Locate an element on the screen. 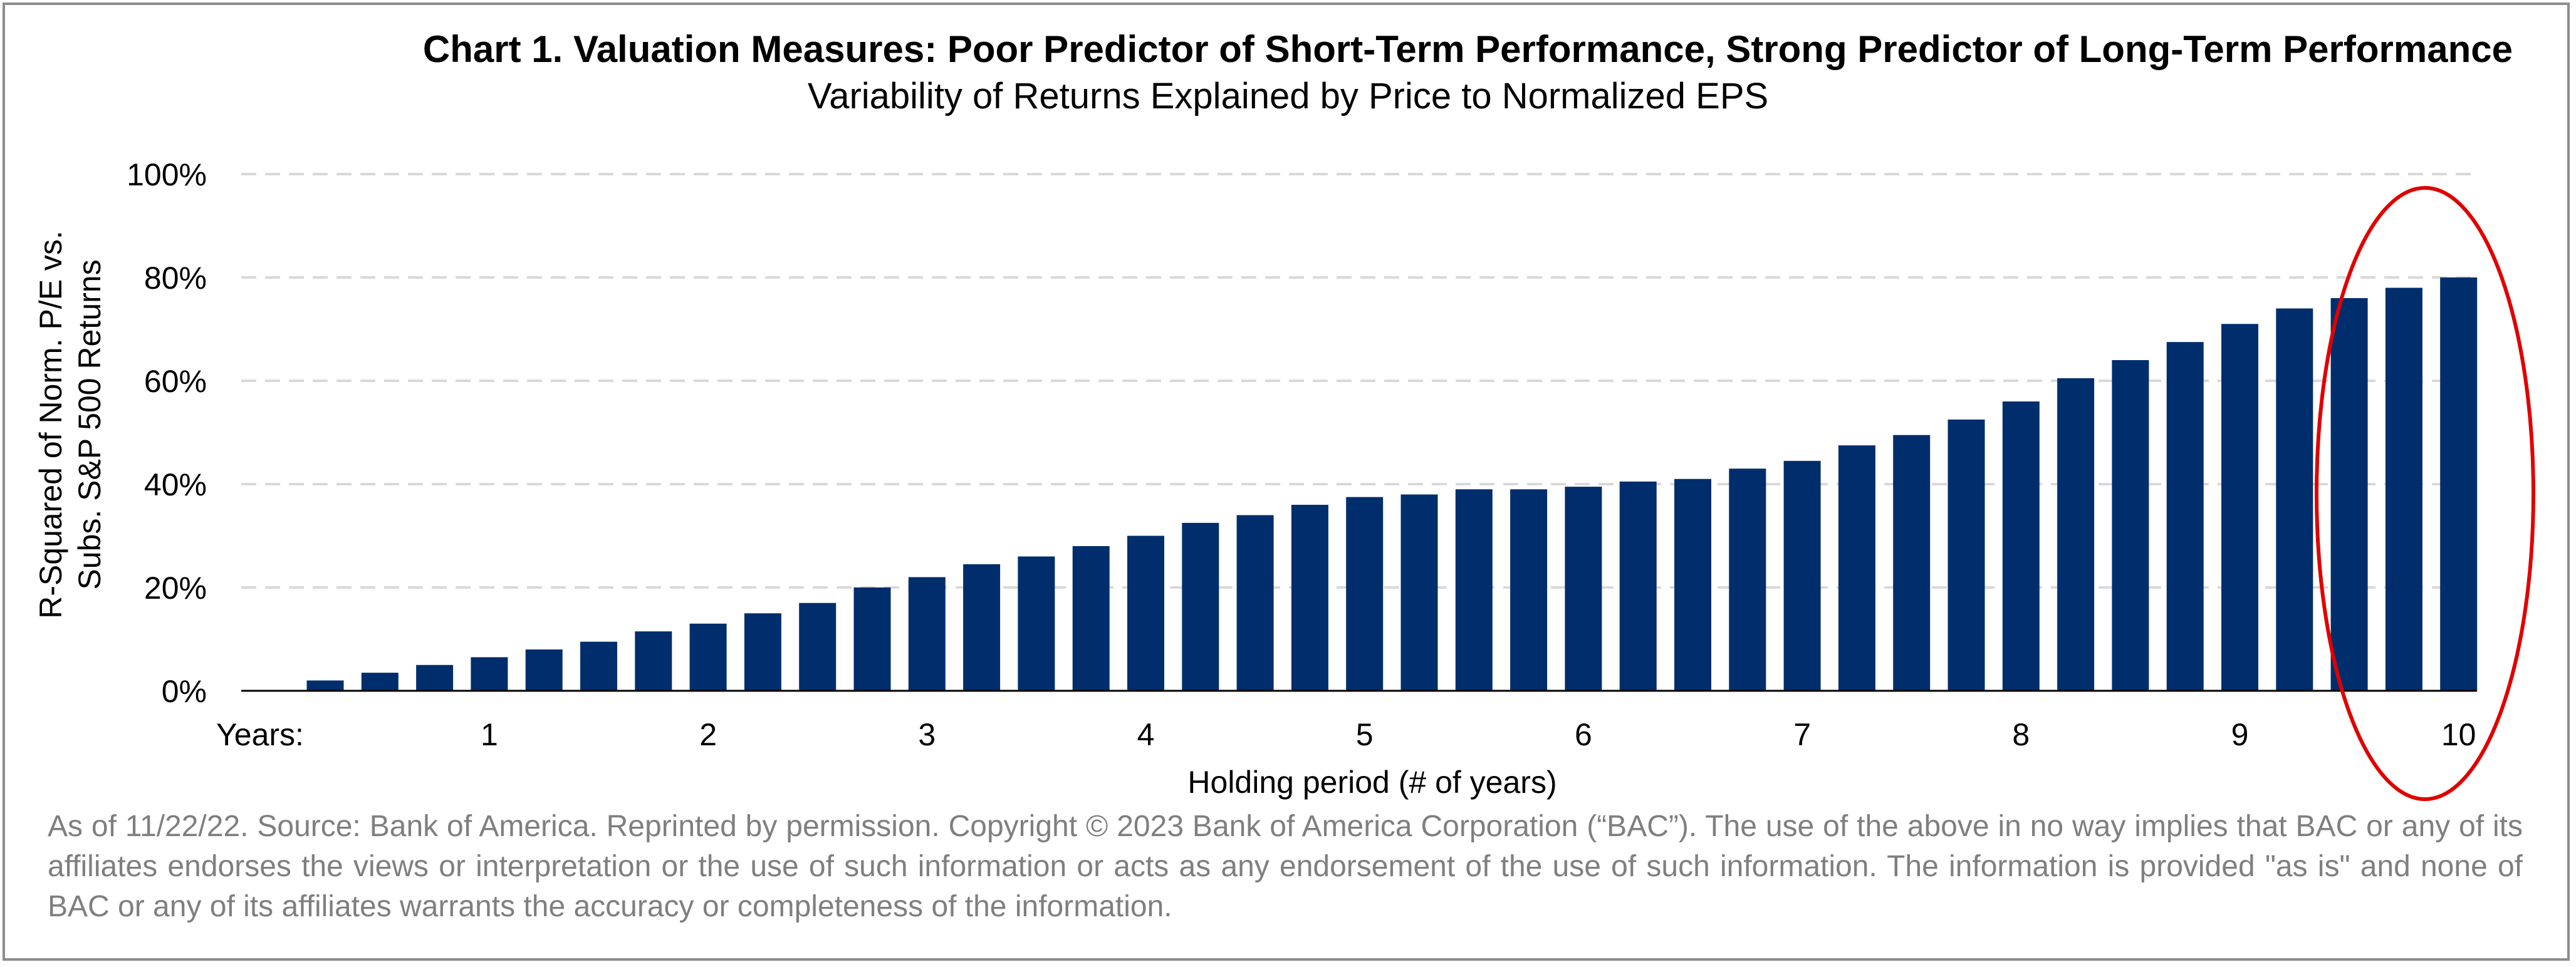 Image resolution: width=2576 pixels, height=967 pixels. y-tick-labels: 0% 20% 40% 60% 80% 100% is located at coordinates (167, 433).